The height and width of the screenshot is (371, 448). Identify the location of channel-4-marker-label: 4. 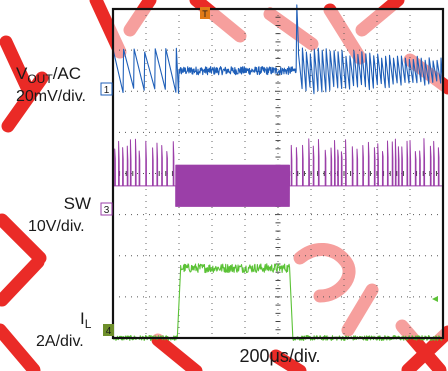
(109, 331).